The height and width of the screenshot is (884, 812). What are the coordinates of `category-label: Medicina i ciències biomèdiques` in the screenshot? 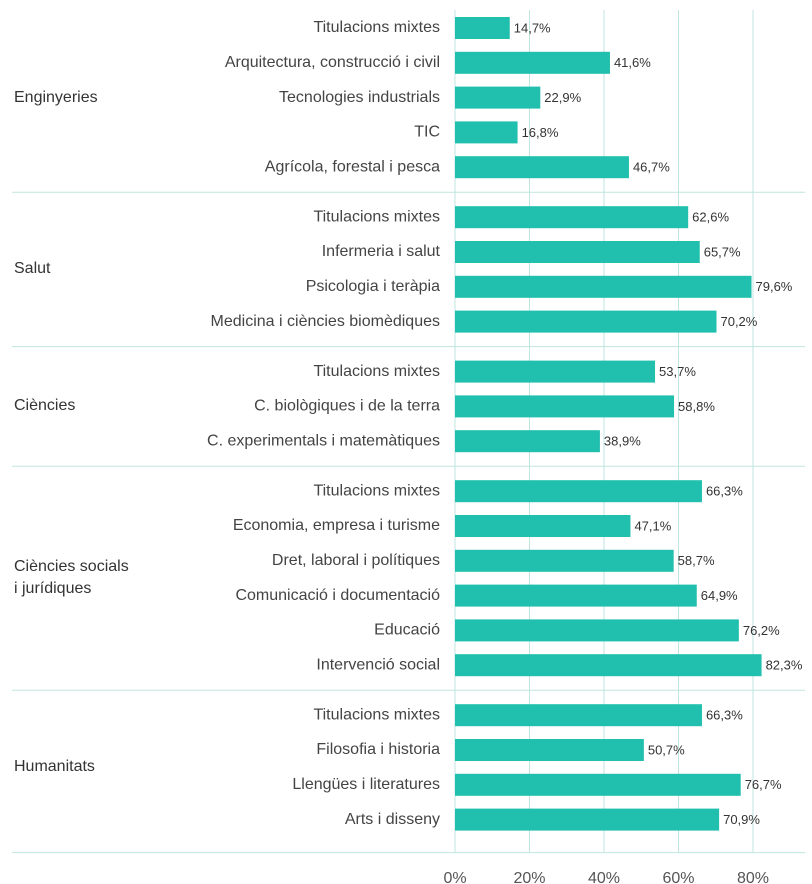 It's located at (325, 321).